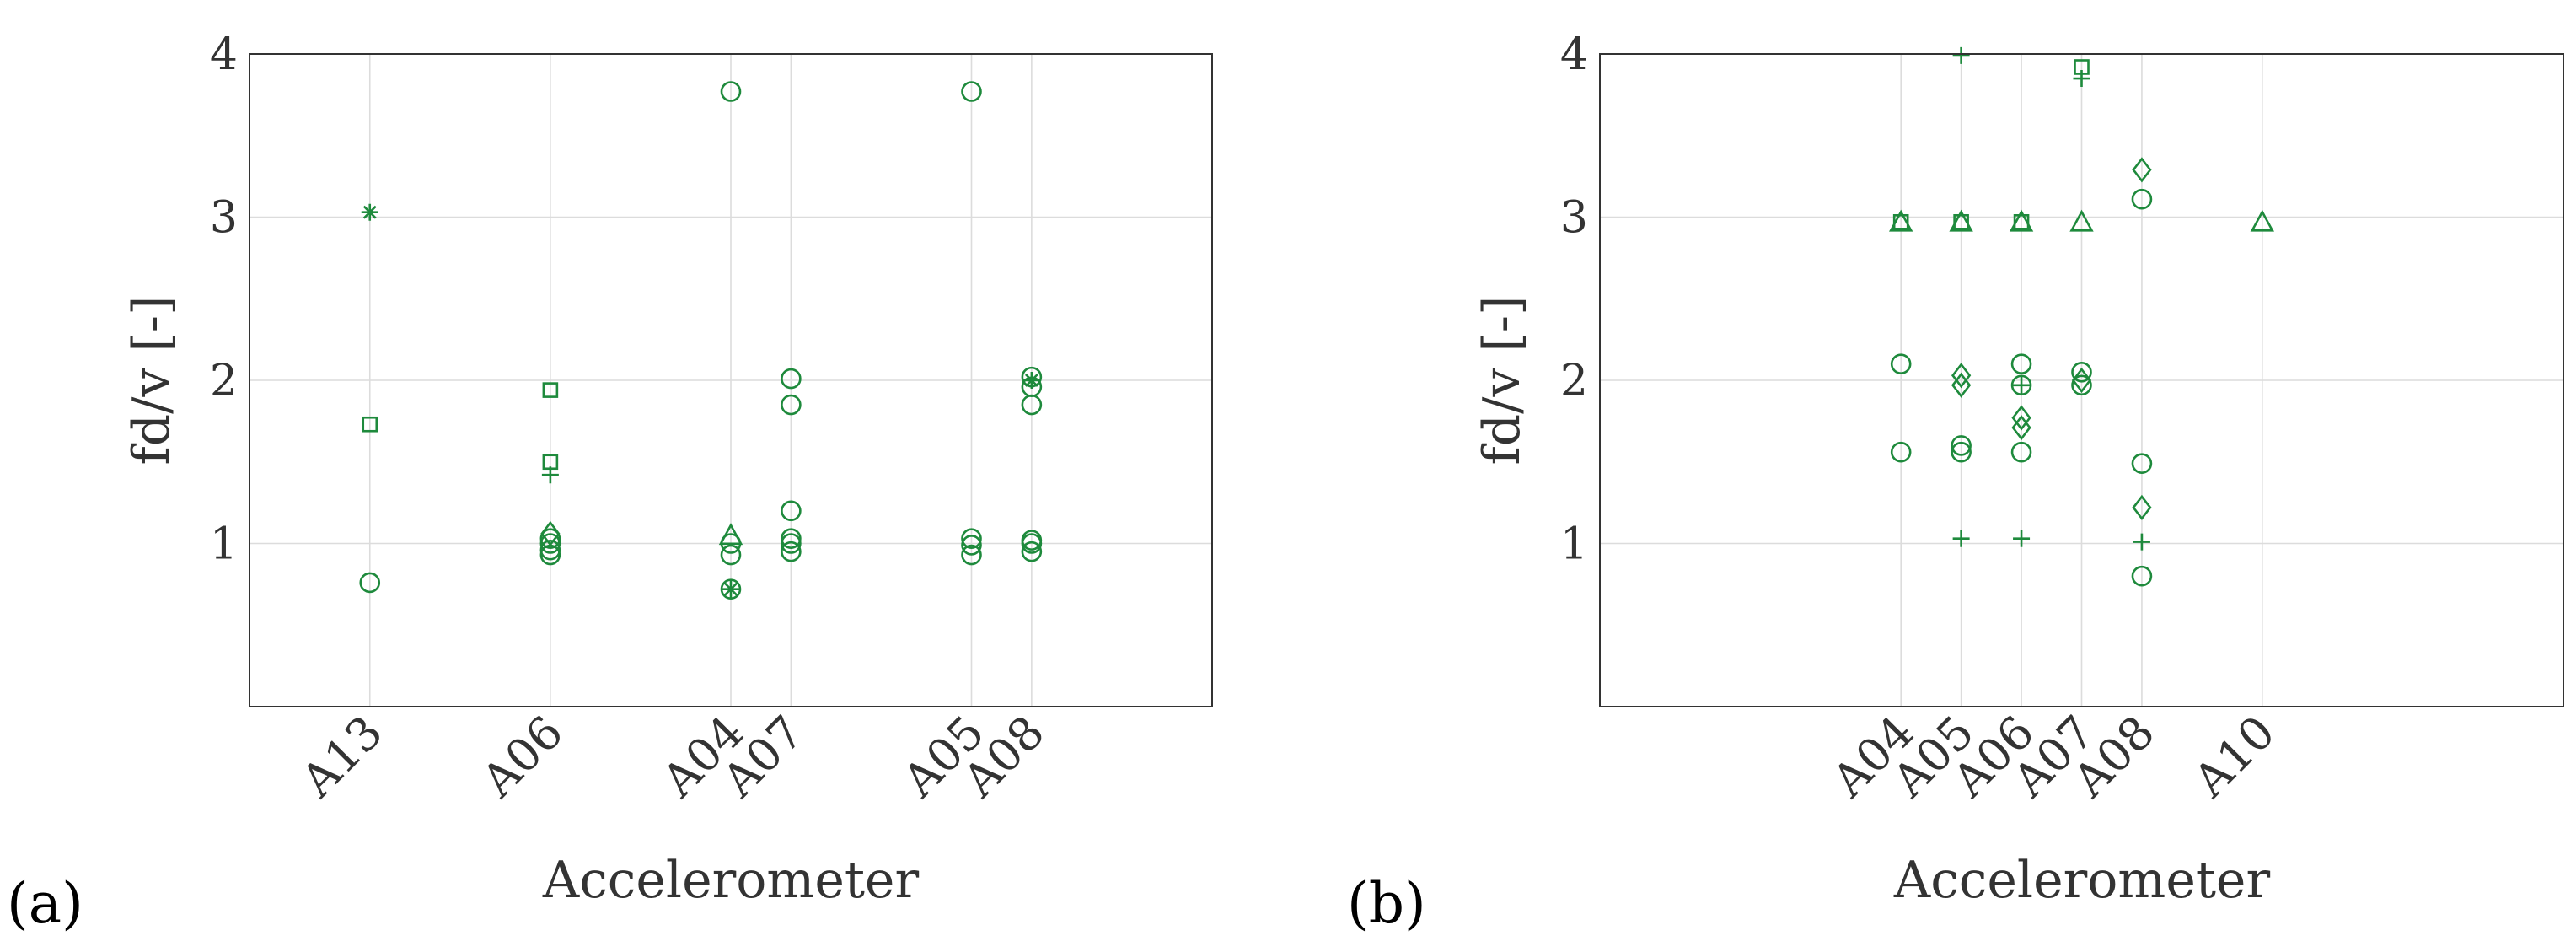 The width and height of the screenshot is (2576, 952). Describe the element at coordinates (522, 757) in the screenshot. I see `x-tick-label: A06` at that location.